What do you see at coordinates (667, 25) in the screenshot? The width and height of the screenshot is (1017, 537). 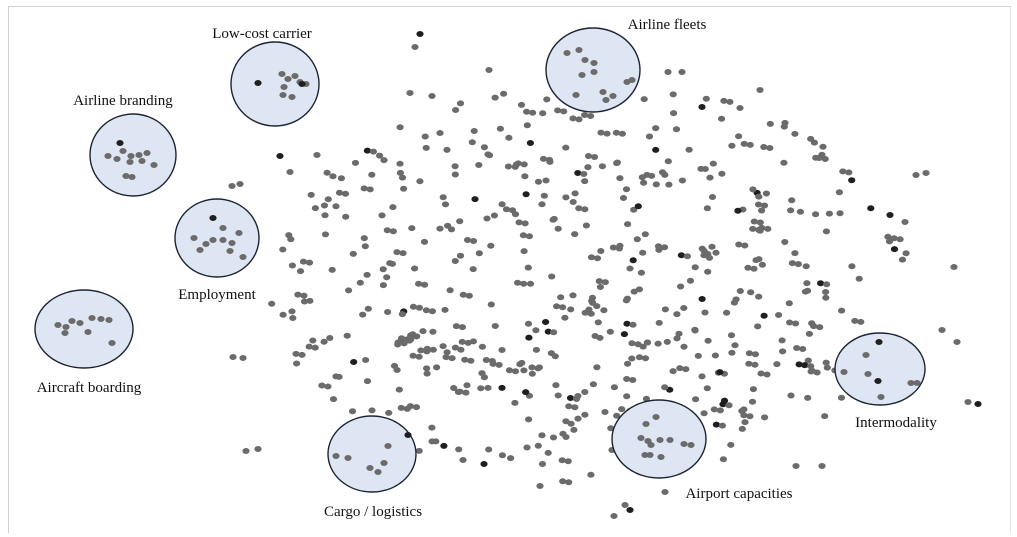 I see `cluster-label: Airline fleets` at bounding box center [667, 25].